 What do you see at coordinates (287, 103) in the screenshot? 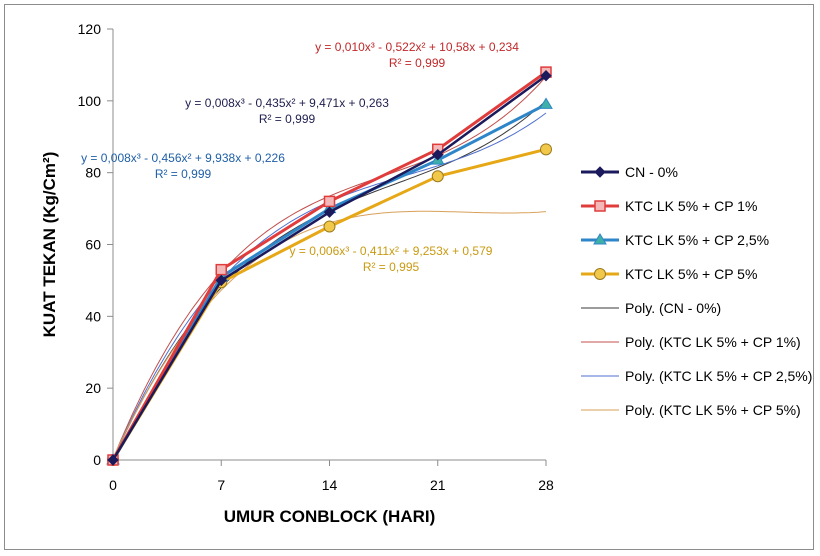
I see `trendline-1-equation: y = 0,008x³ - 0,435x² + 9,471x + 0,263` at bounding box center [287, 103].